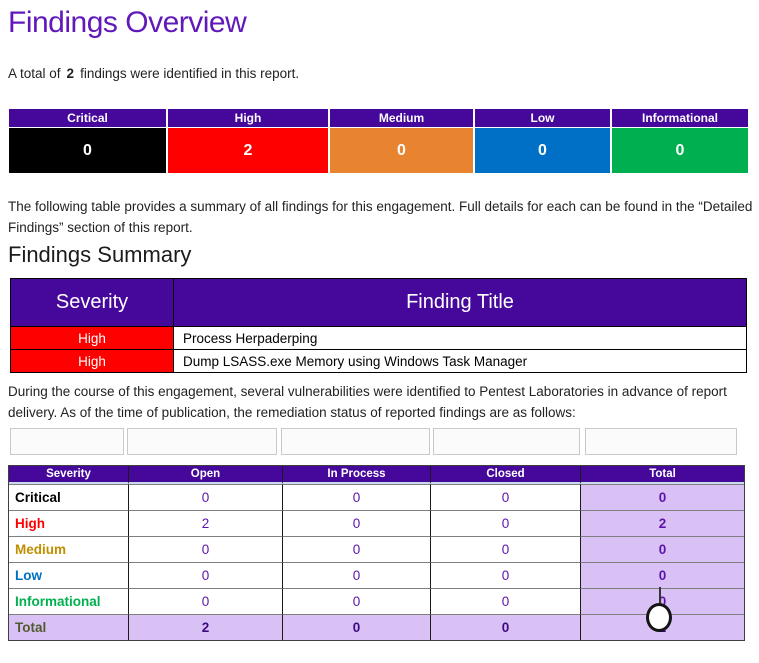 This screenshot has width=759, height=663. What do you see at coordinates (88, 150) in the screenshot?
I see `count-critical: 0` at bounding box center [88, 150].